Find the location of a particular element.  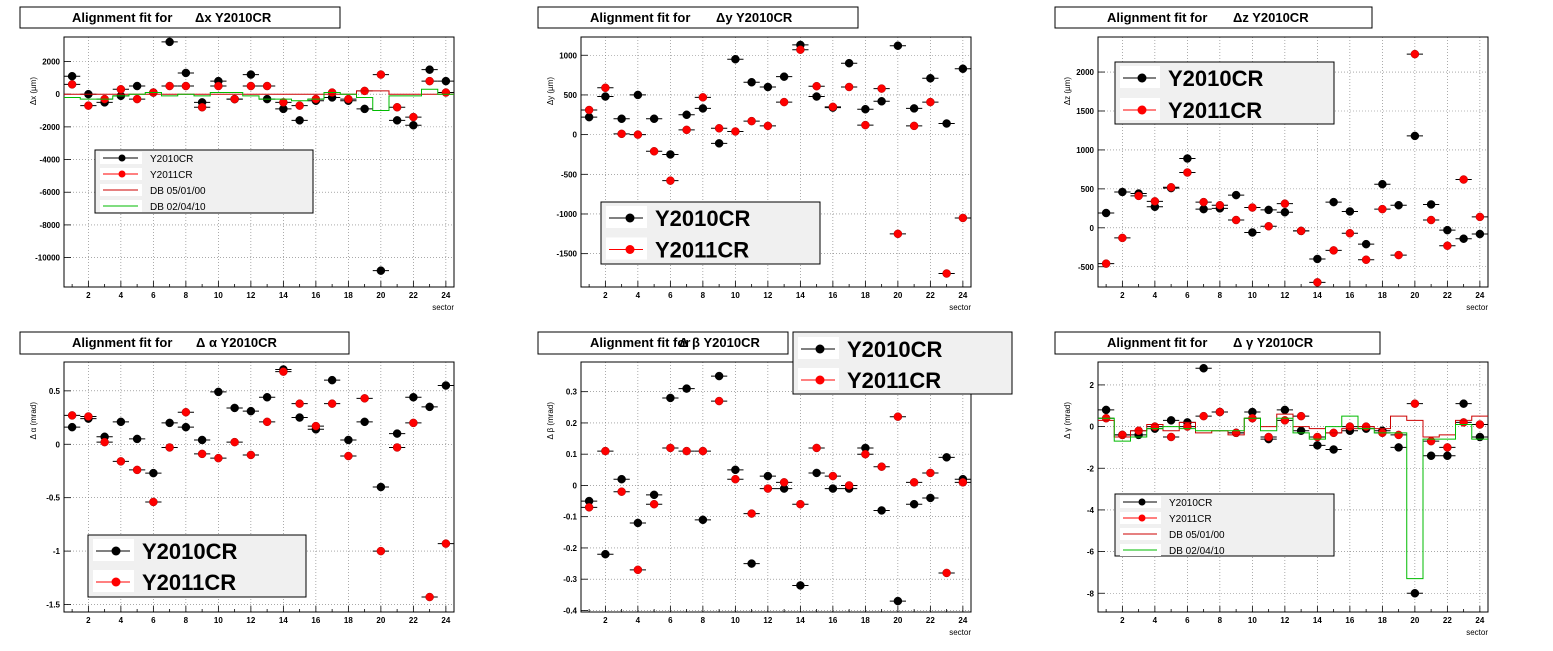

x-tick-label: 6 is located at coordinates (1187, 295).